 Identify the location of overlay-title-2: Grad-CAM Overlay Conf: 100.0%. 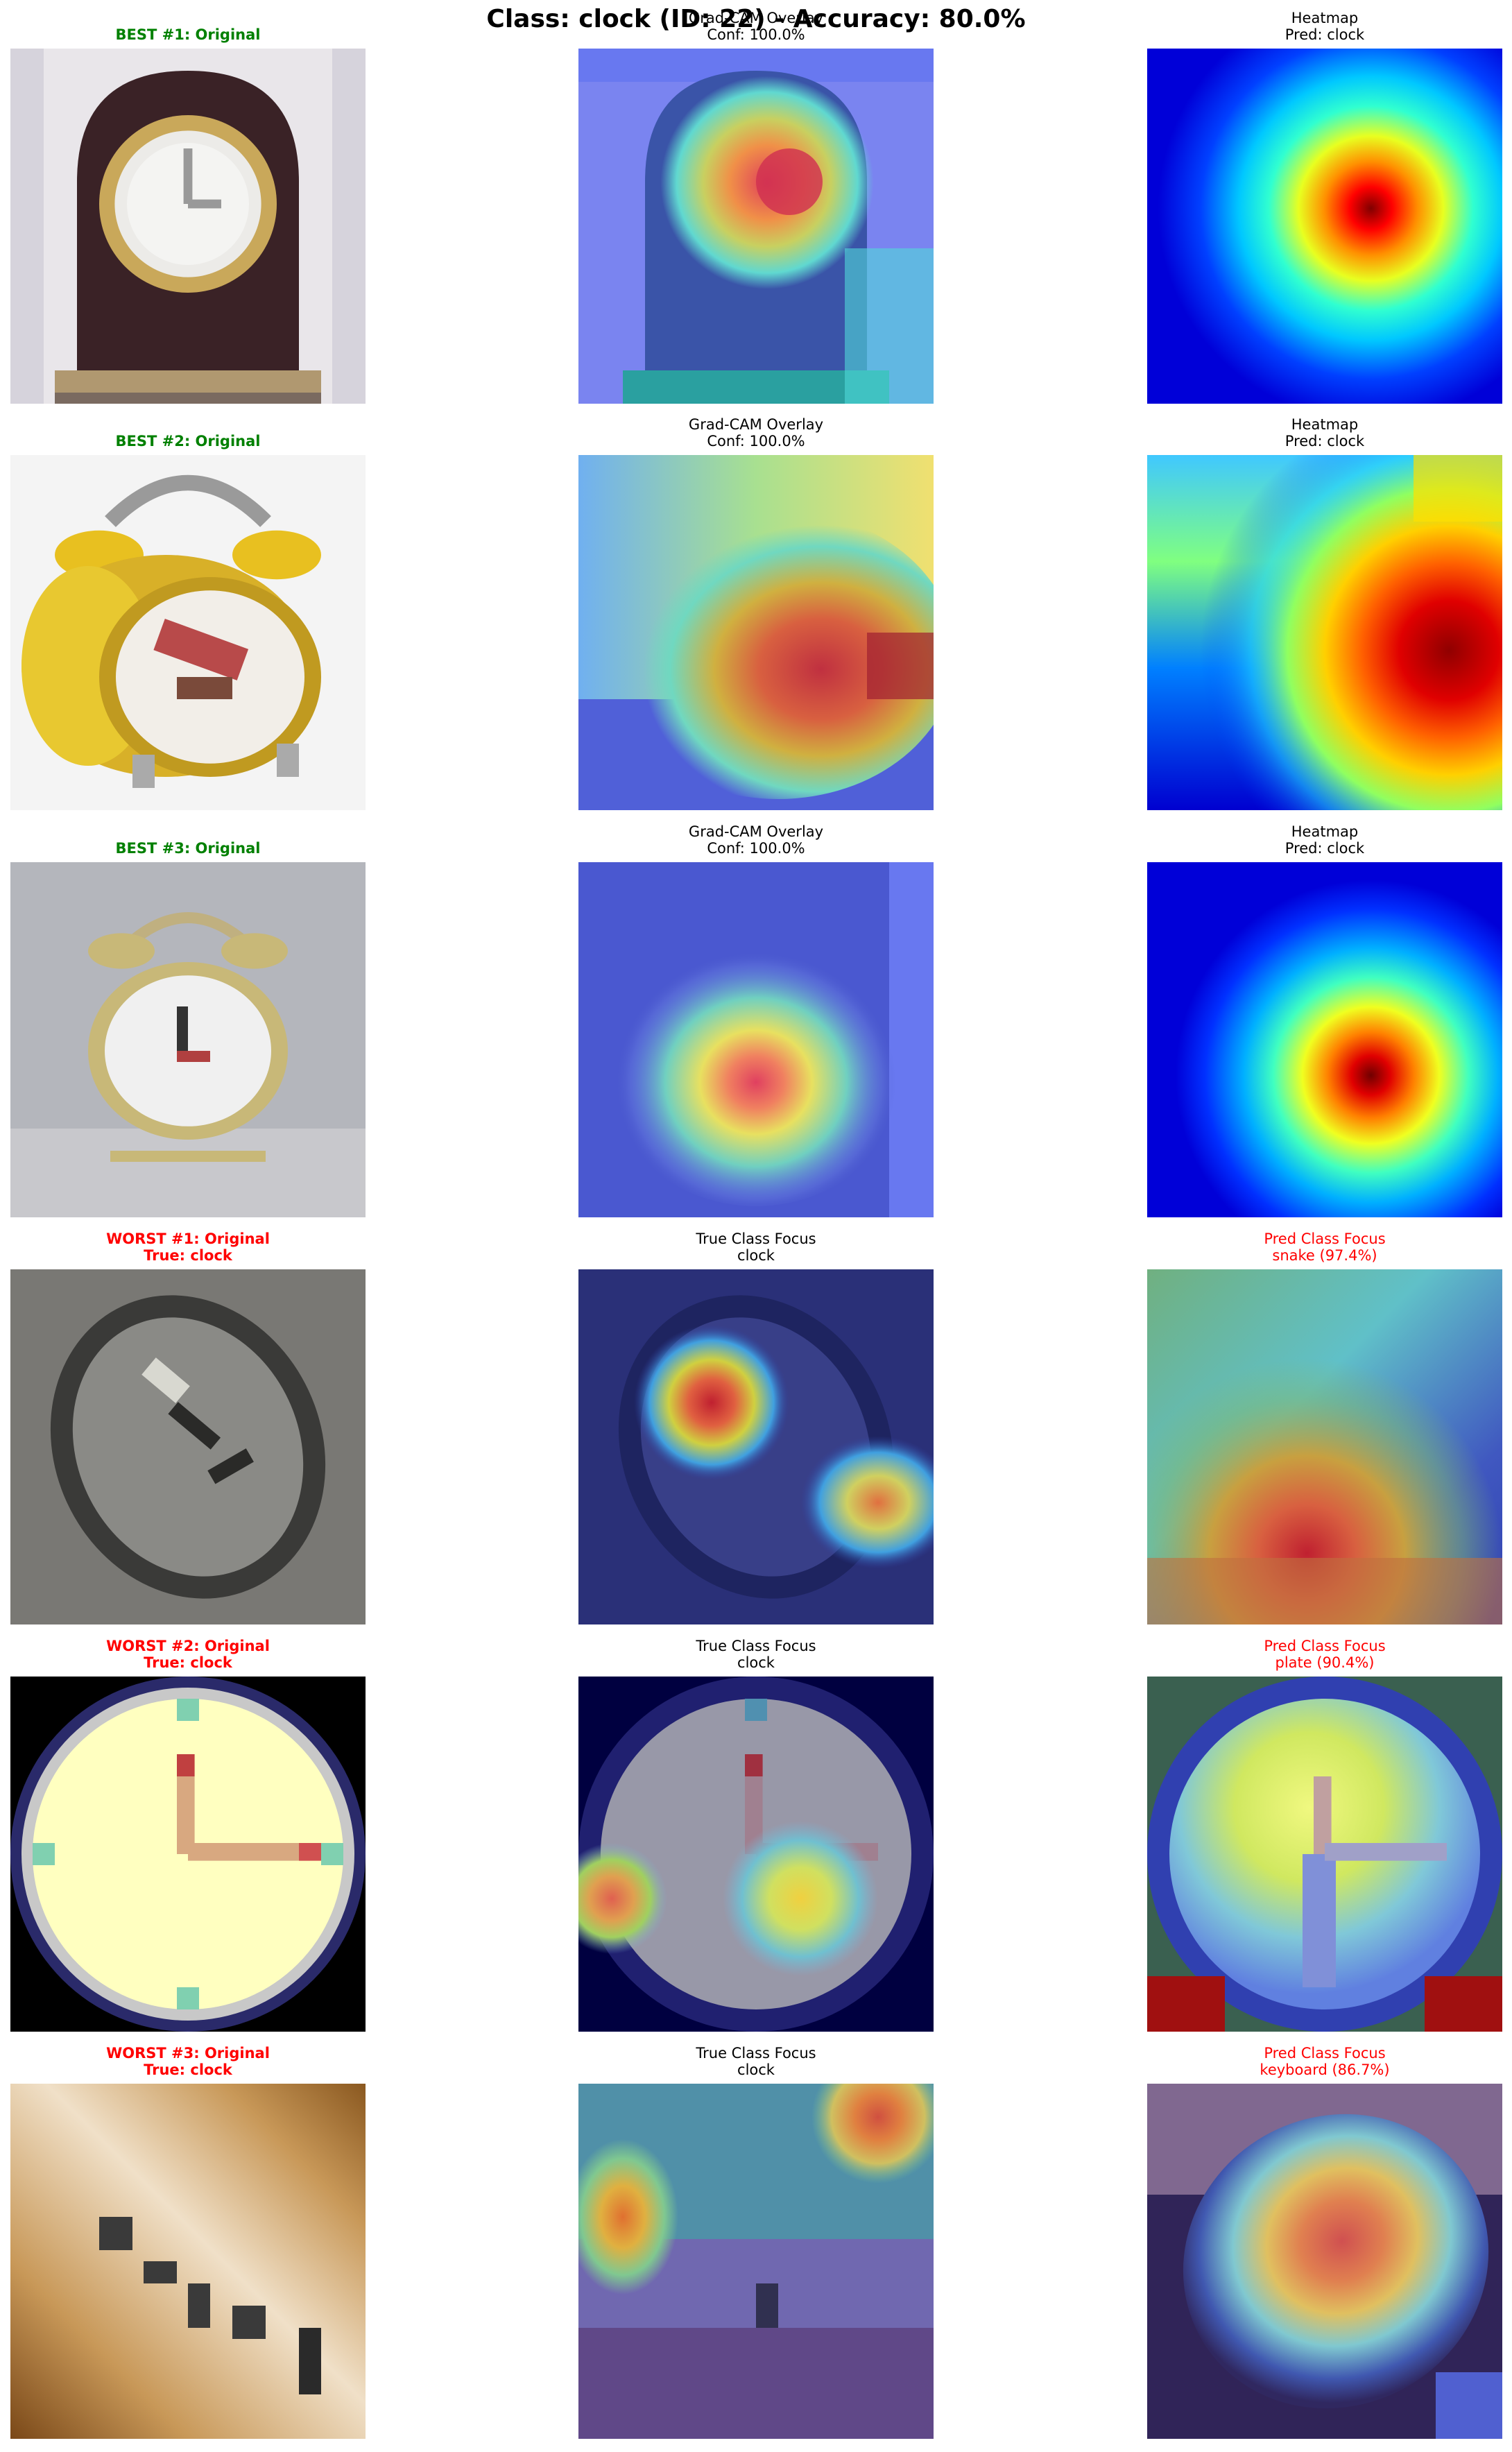
(756, 433).